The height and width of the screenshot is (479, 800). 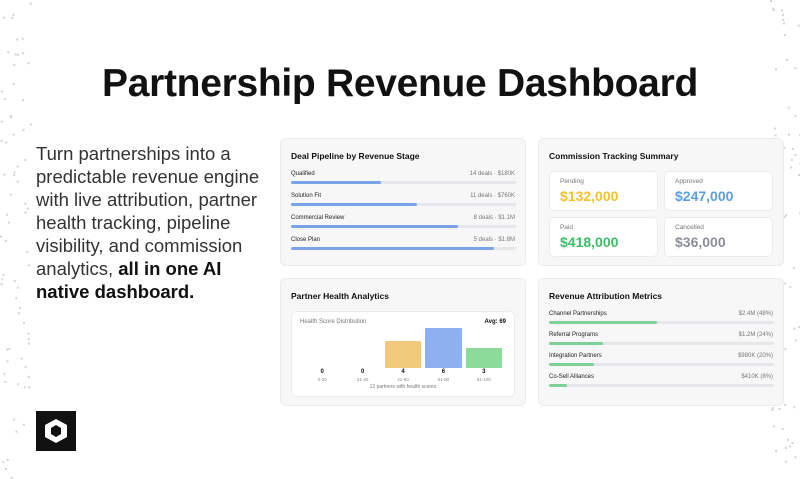 What do you see at coordinates (306, 196) in the screenshot?
I see `row-label: Solution Fit` at bounding box center [306, 196].